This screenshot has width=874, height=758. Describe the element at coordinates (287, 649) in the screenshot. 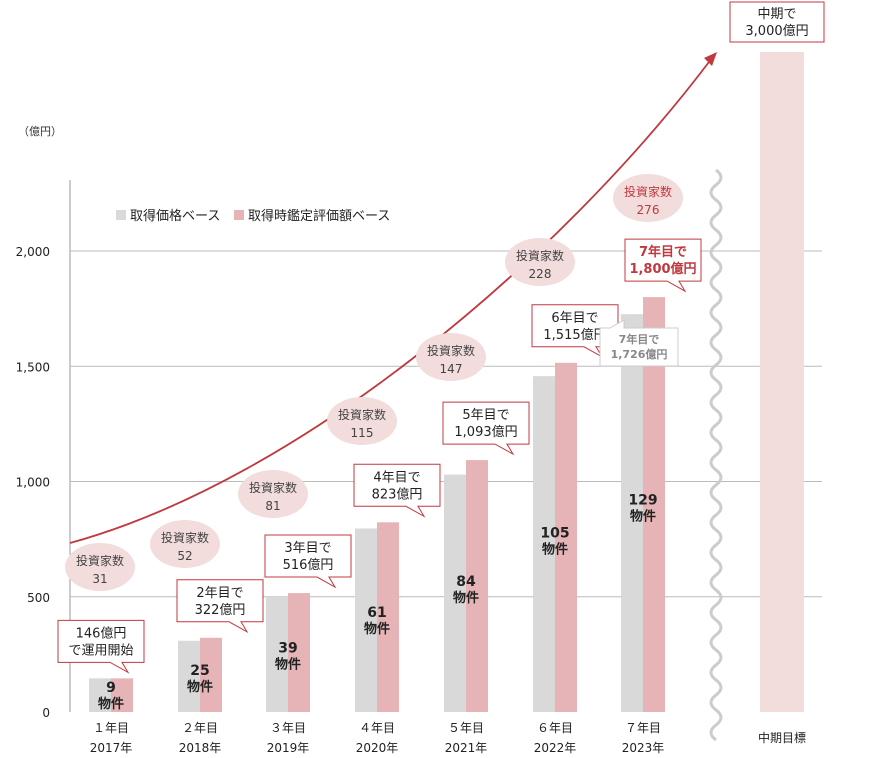

I see `property-count: 39` at that location.